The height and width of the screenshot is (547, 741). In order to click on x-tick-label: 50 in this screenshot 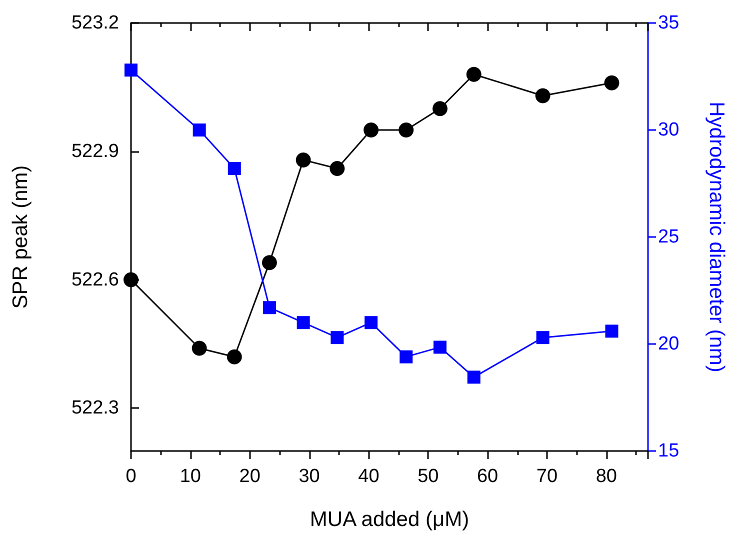, I will do `click(428, 476)`.